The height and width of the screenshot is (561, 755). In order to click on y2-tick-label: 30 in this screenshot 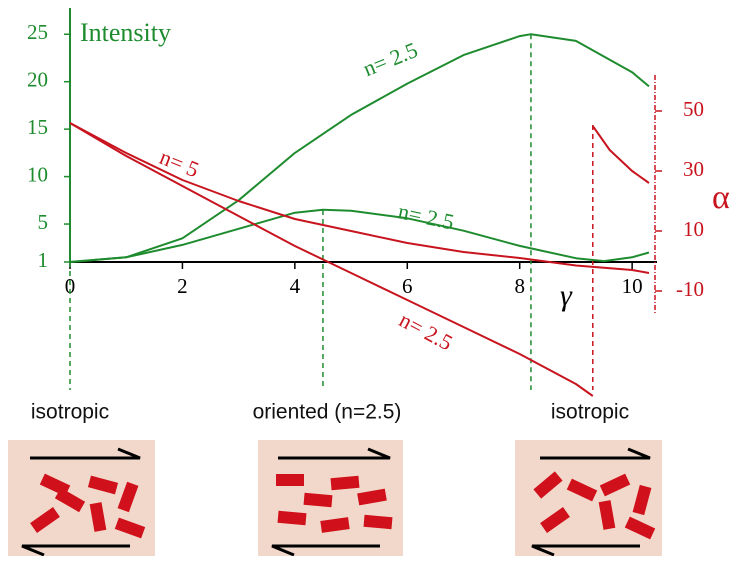, I will do `click(693, 169)`.